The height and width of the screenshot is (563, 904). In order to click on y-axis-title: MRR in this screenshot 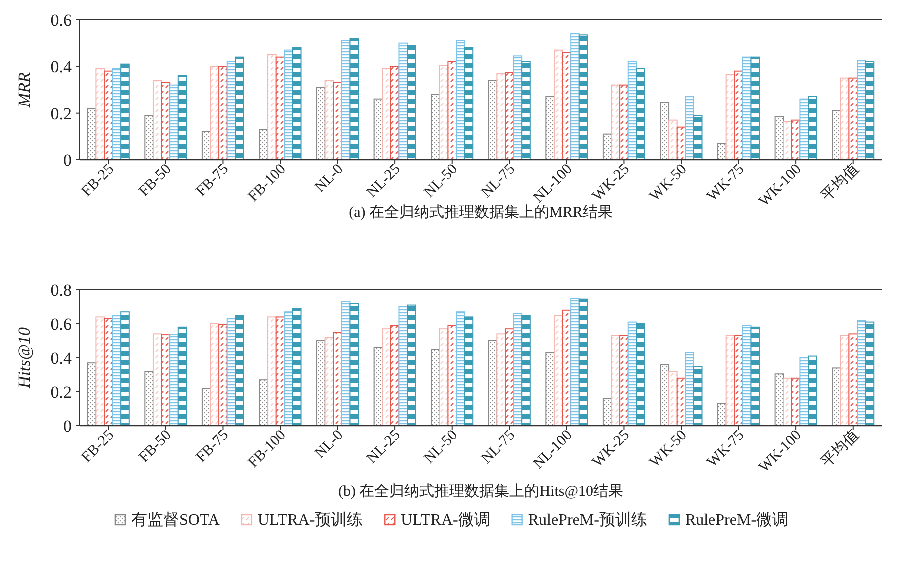, I will do `click(24, 90)`.